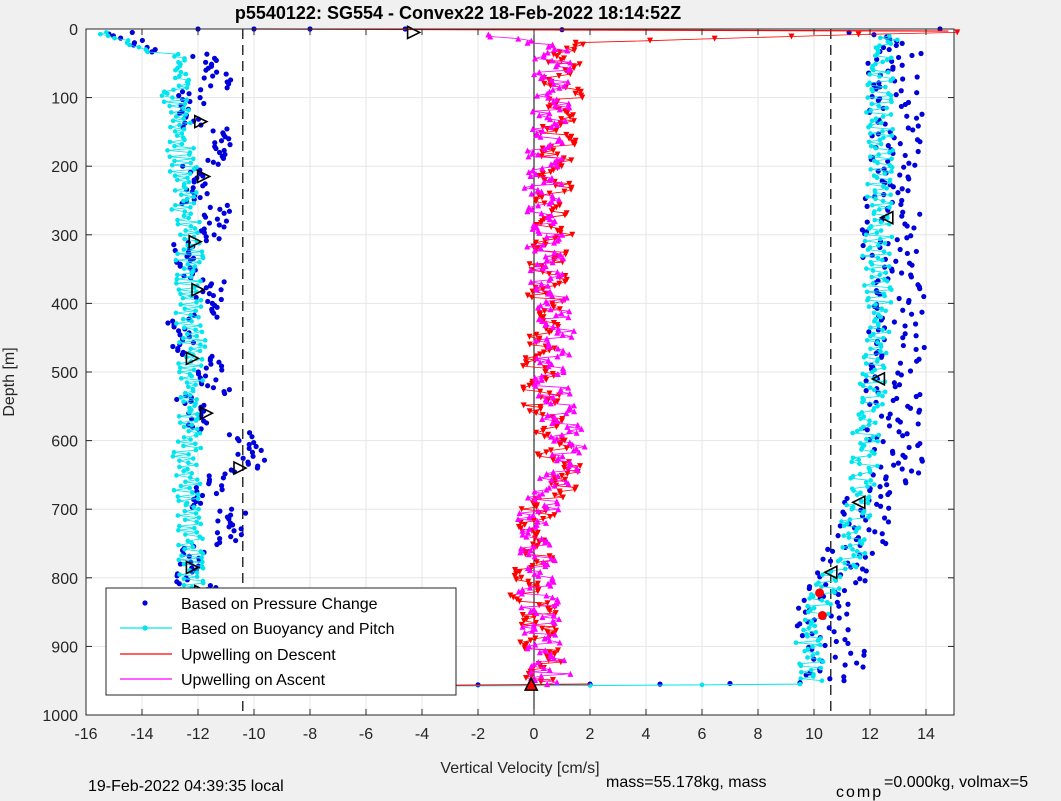 The height and width of the screenshot is (801, 1061). I want to click on x-tick-label: 12, so click(870, 734).